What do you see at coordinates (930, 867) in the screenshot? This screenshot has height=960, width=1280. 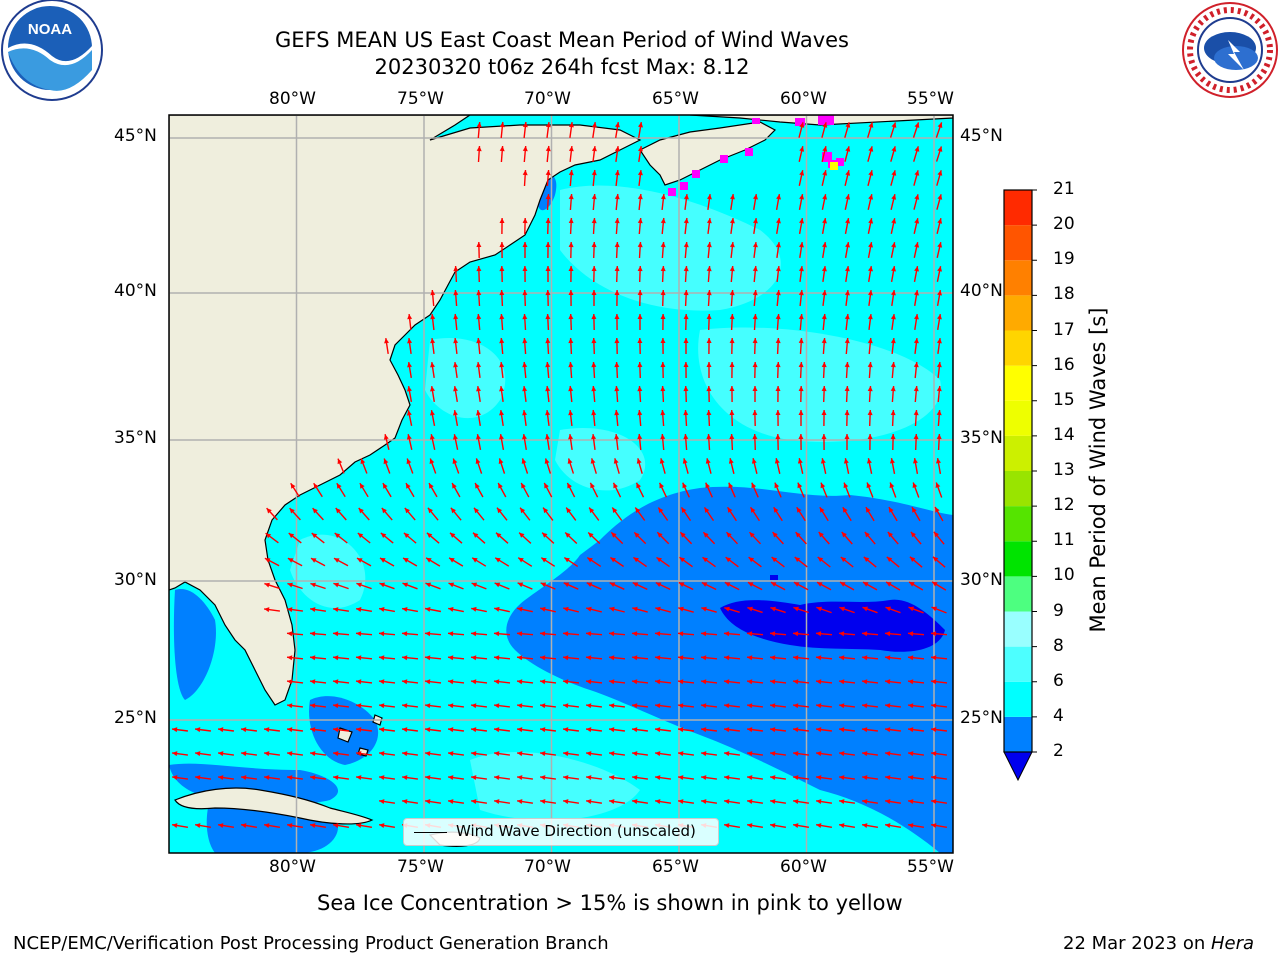 I see `lon-label-bottom: 55°W` at bounding box center [930, 867].